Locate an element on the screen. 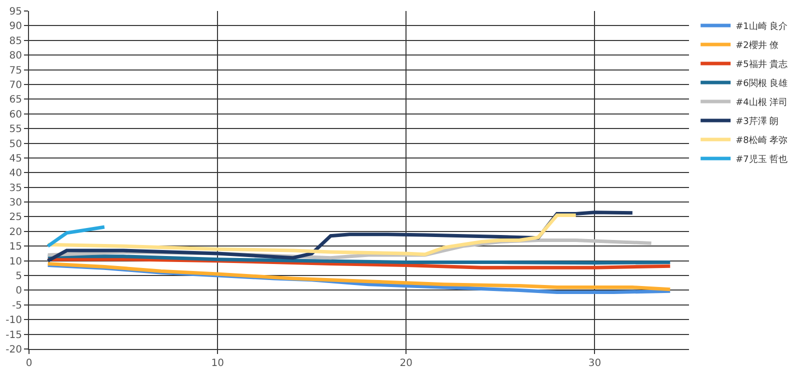 Image resolution: width=800 pixels, height=375 pixels. y-tick-label: 80 is located at coordinates (15, 56).